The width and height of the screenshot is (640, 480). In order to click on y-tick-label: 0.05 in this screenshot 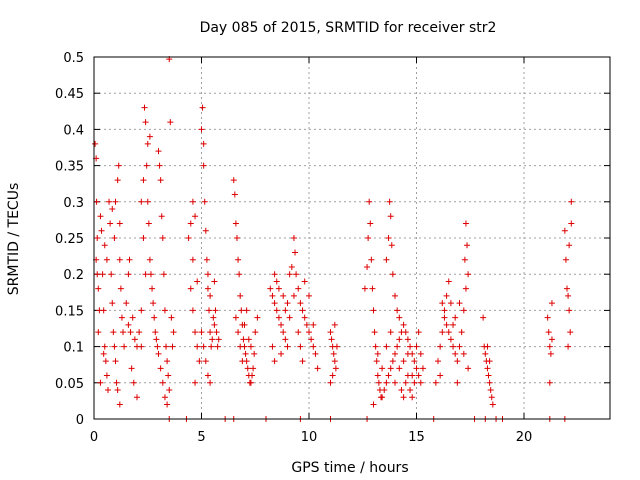, I will do `click(69, 384)`.